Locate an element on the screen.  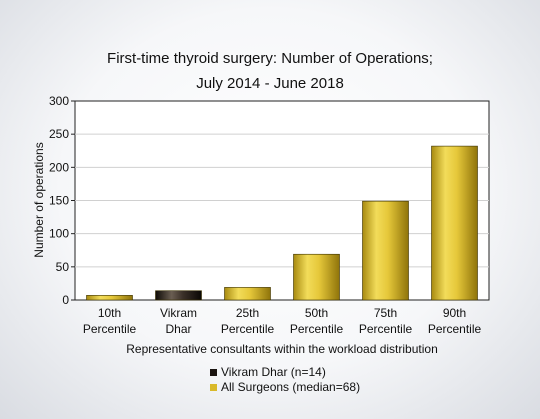
y-tick-label: 250 is located at coordinates (59, 134).